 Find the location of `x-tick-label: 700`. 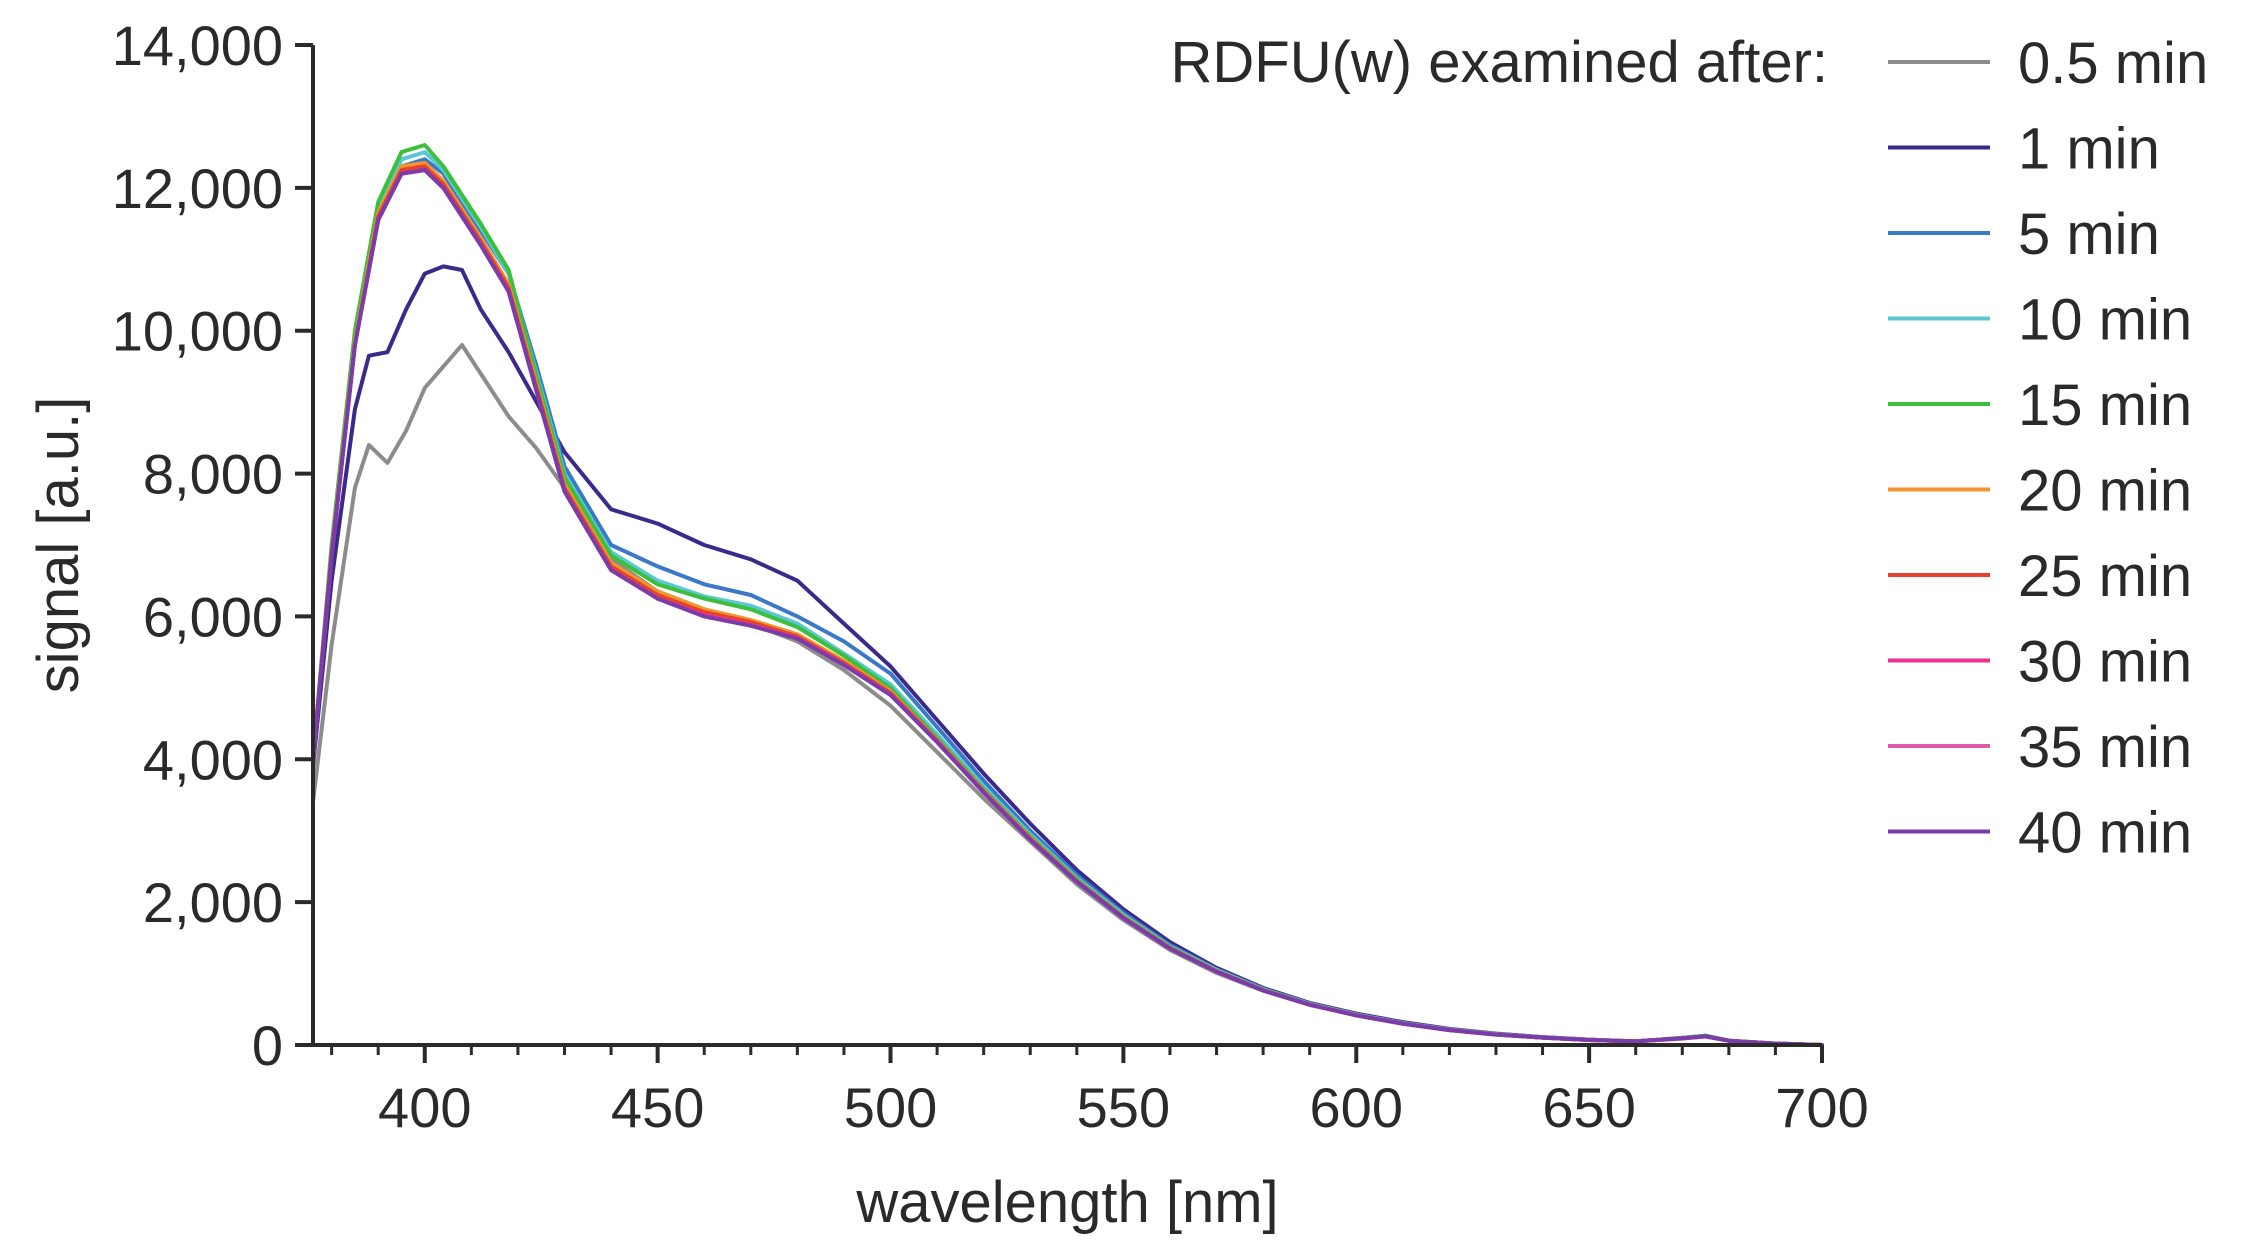

x-tick-label: 700 is located at coordinates (1821, 1107).